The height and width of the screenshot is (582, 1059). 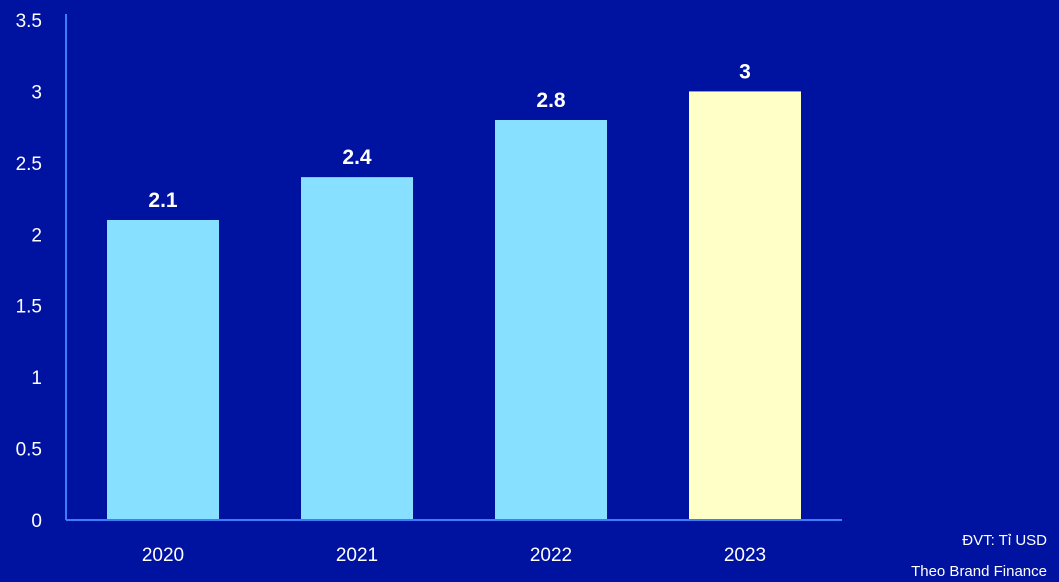 What do you see at coordinates (979, 571) in the screenshot?
I see `source-note: Theo Brand Finance` at bounding box center [979, 571].